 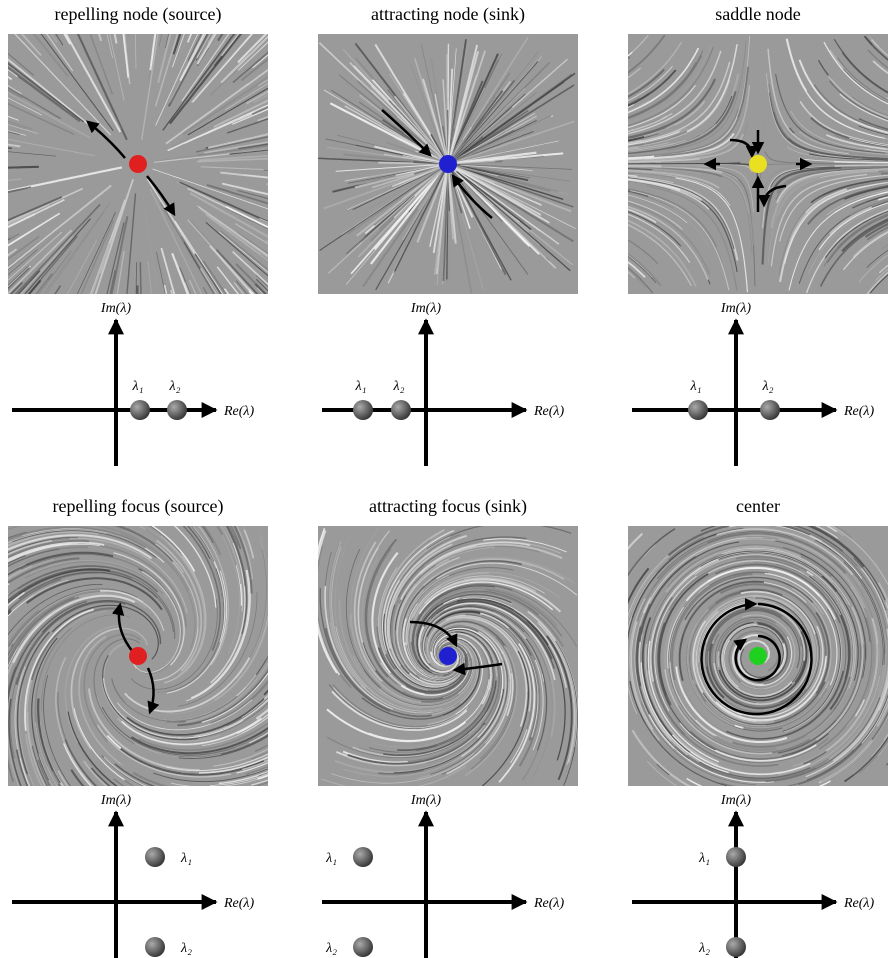 What do you see at coordinates (175, 386) in the screenshot?
I see `eigenvalue-label: λ₂` at bounding box center [175, 386].